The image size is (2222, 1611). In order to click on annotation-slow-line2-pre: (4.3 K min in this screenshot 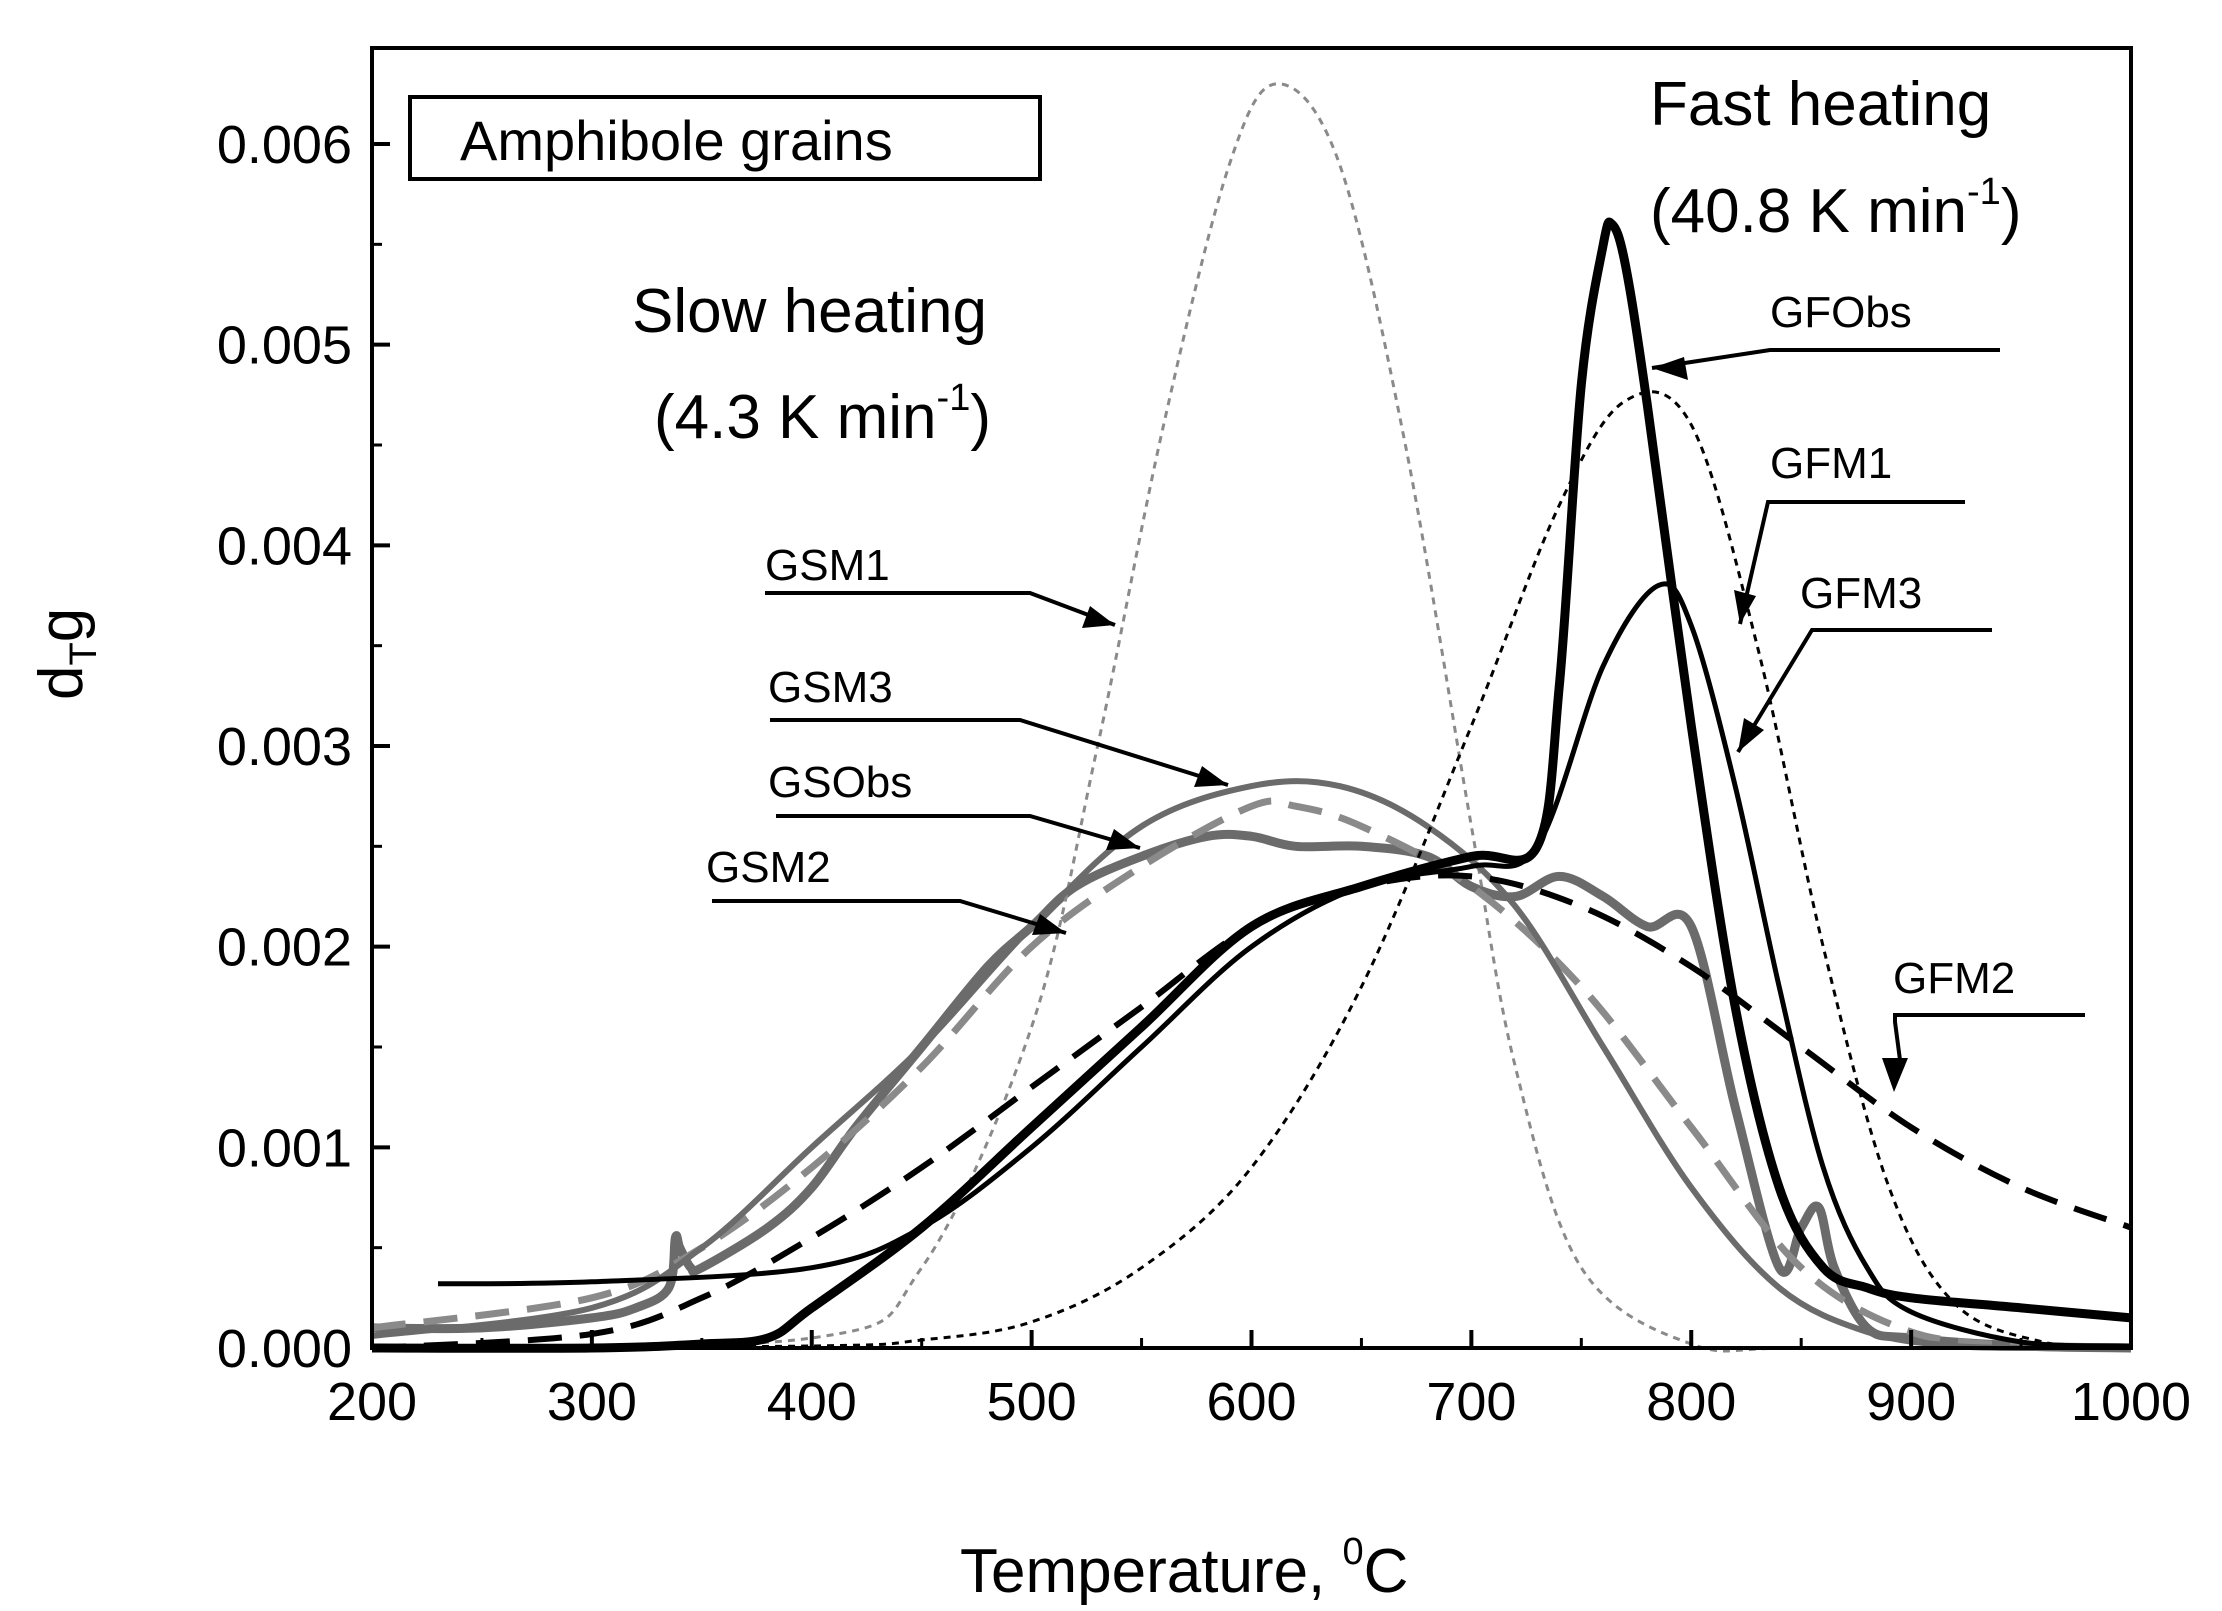, I will do `click(795, 417)`.